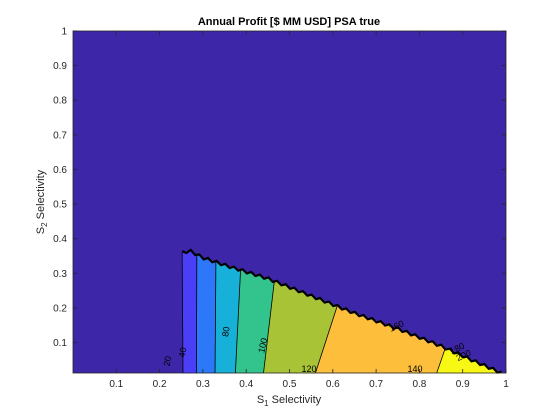 The image size is (560, 420). What do you see at coordinates (60, 274) in the screenshot?
I see `y-tick-label-3: 0.3` at bounding box center [60, 274].